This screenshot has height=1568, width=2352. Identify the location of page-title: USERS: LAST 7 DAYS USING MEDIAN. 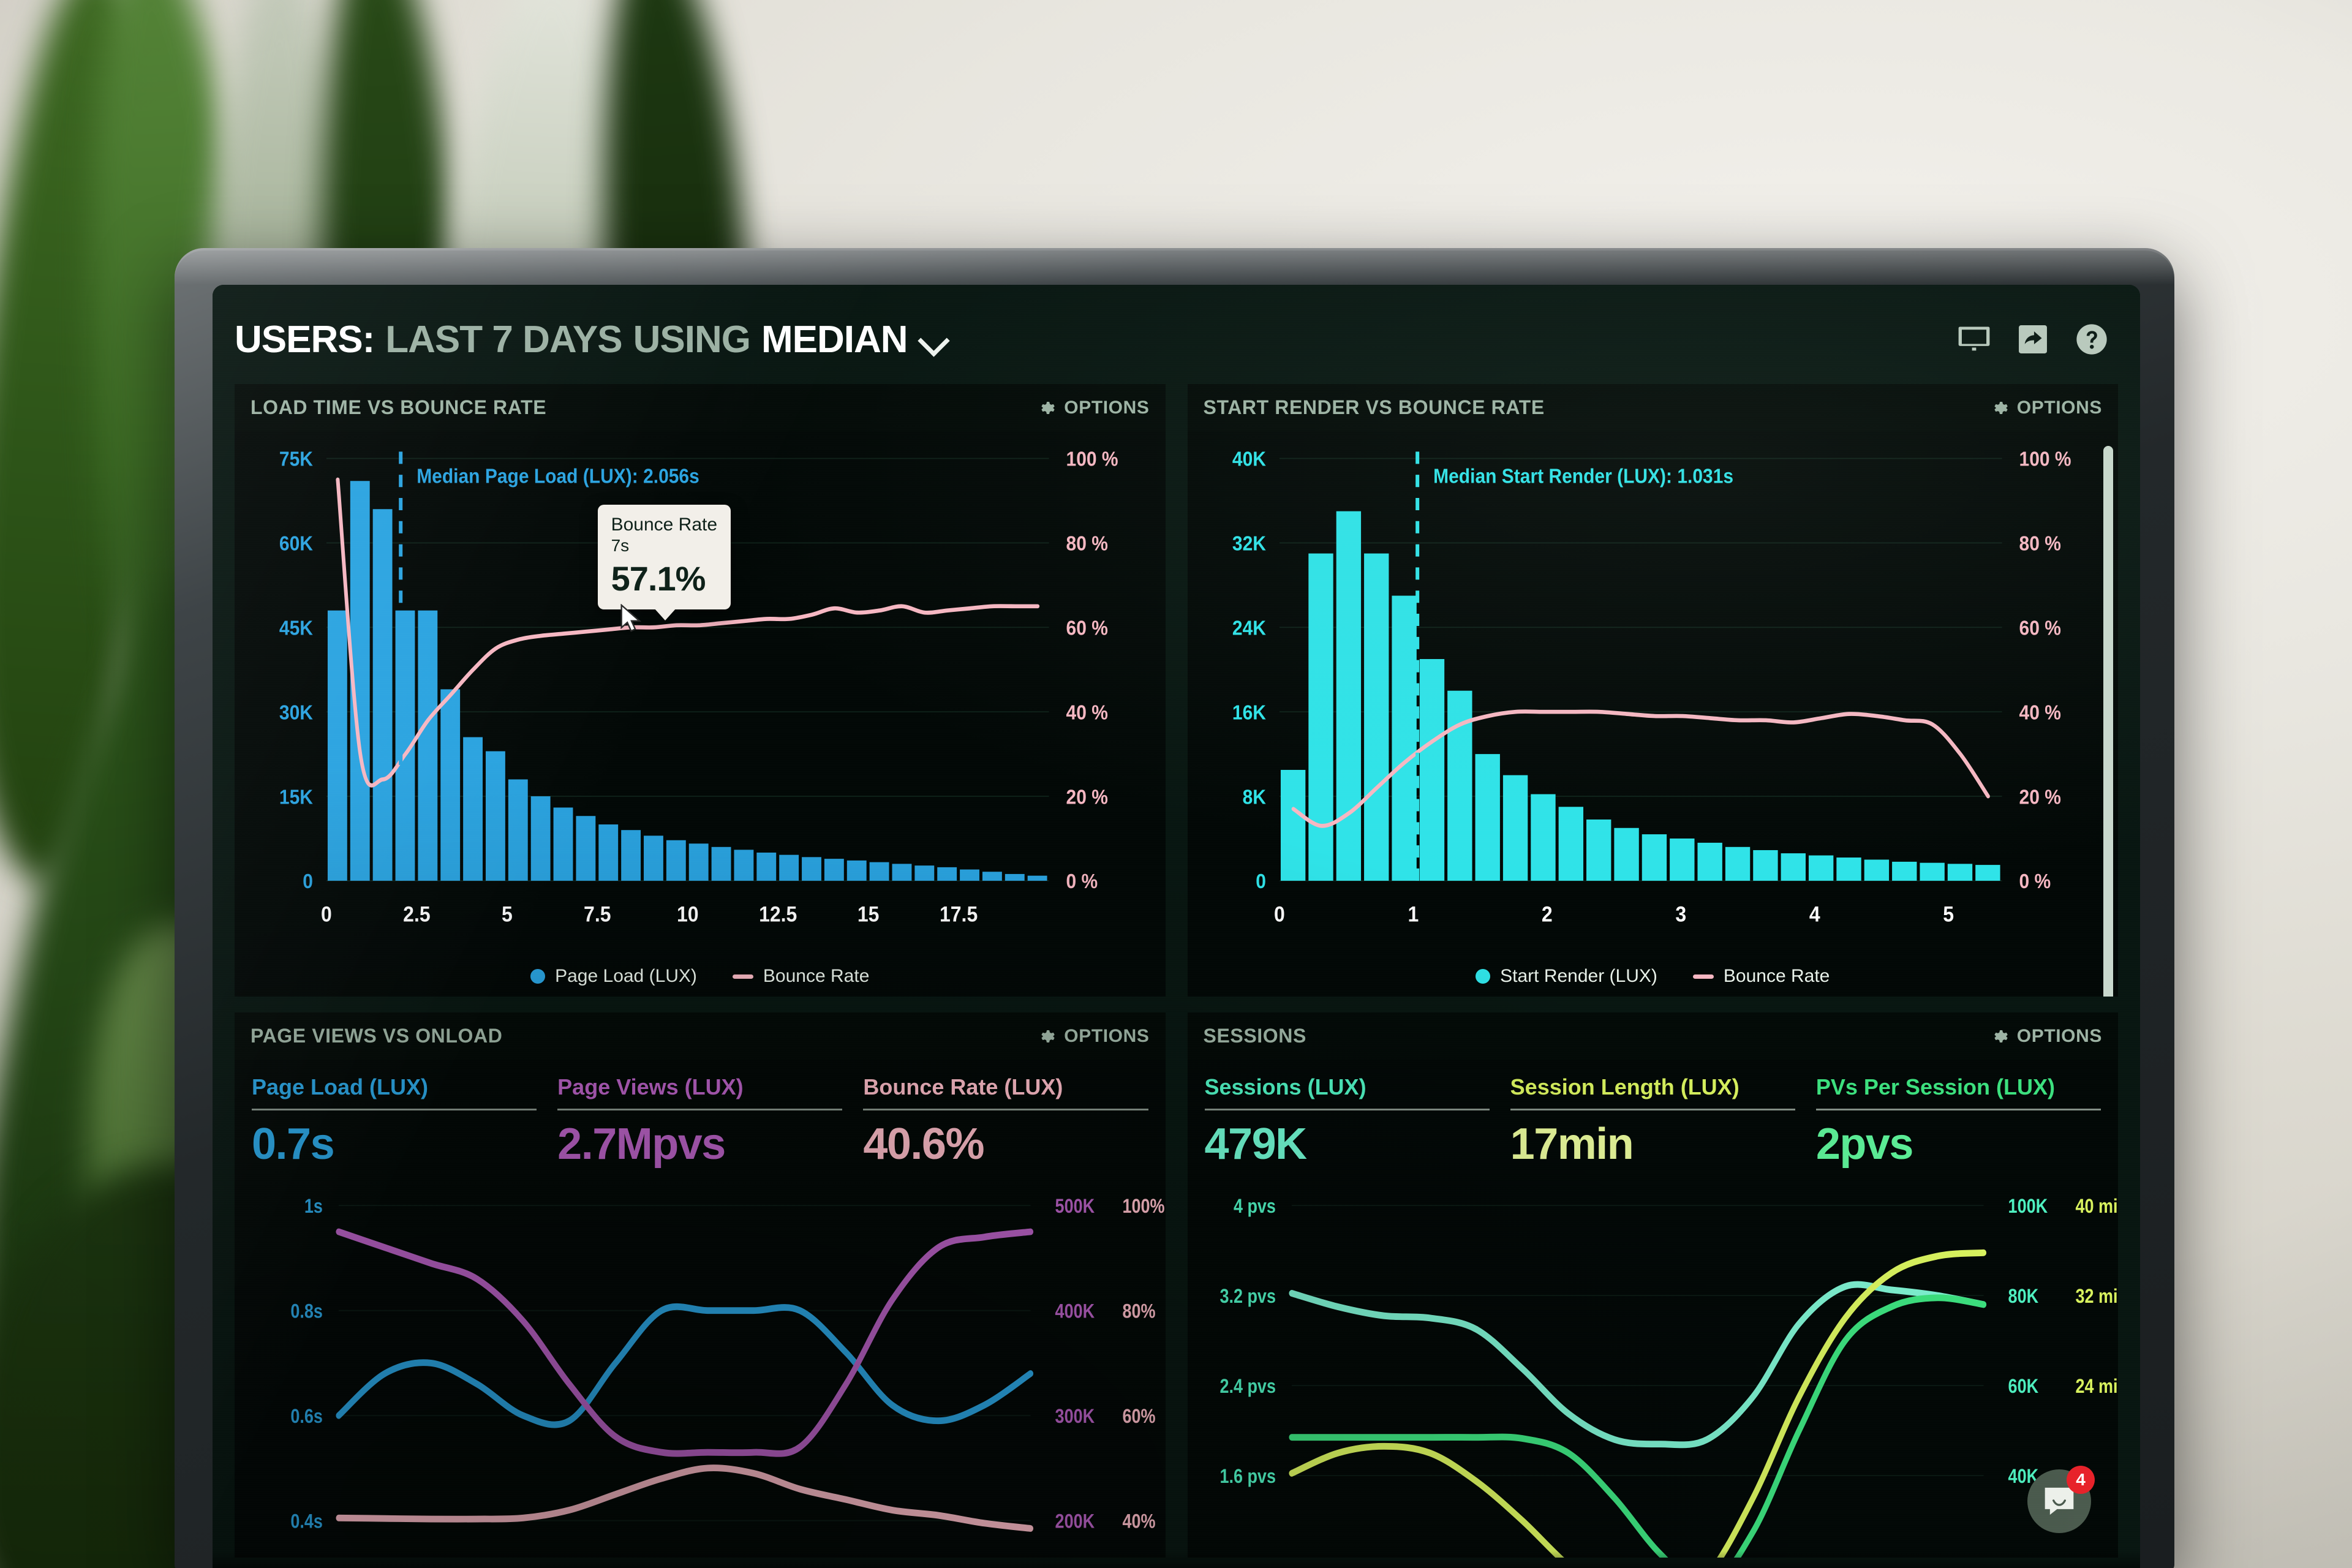
(590, 340).